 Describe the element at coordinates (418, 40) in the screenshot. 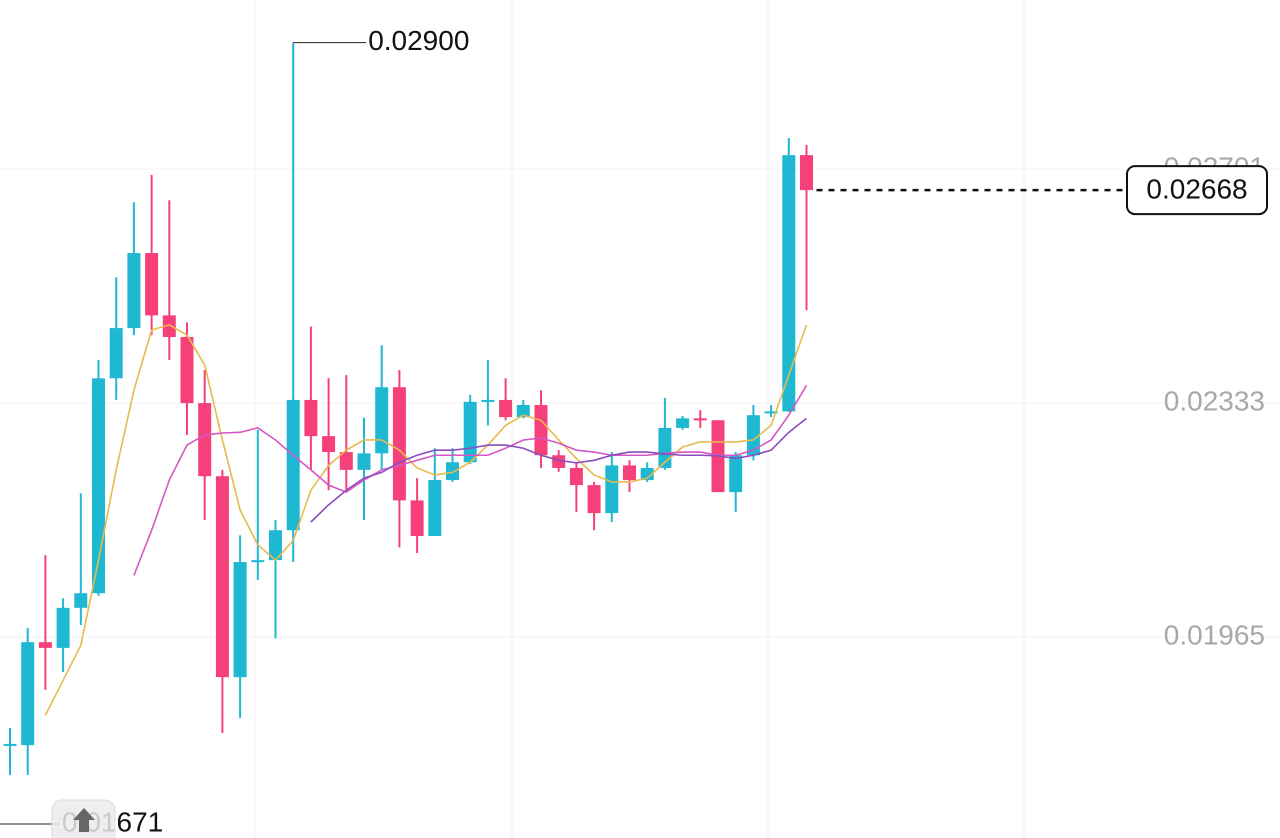

I see `high-marker-label: 0.02900` at that location.